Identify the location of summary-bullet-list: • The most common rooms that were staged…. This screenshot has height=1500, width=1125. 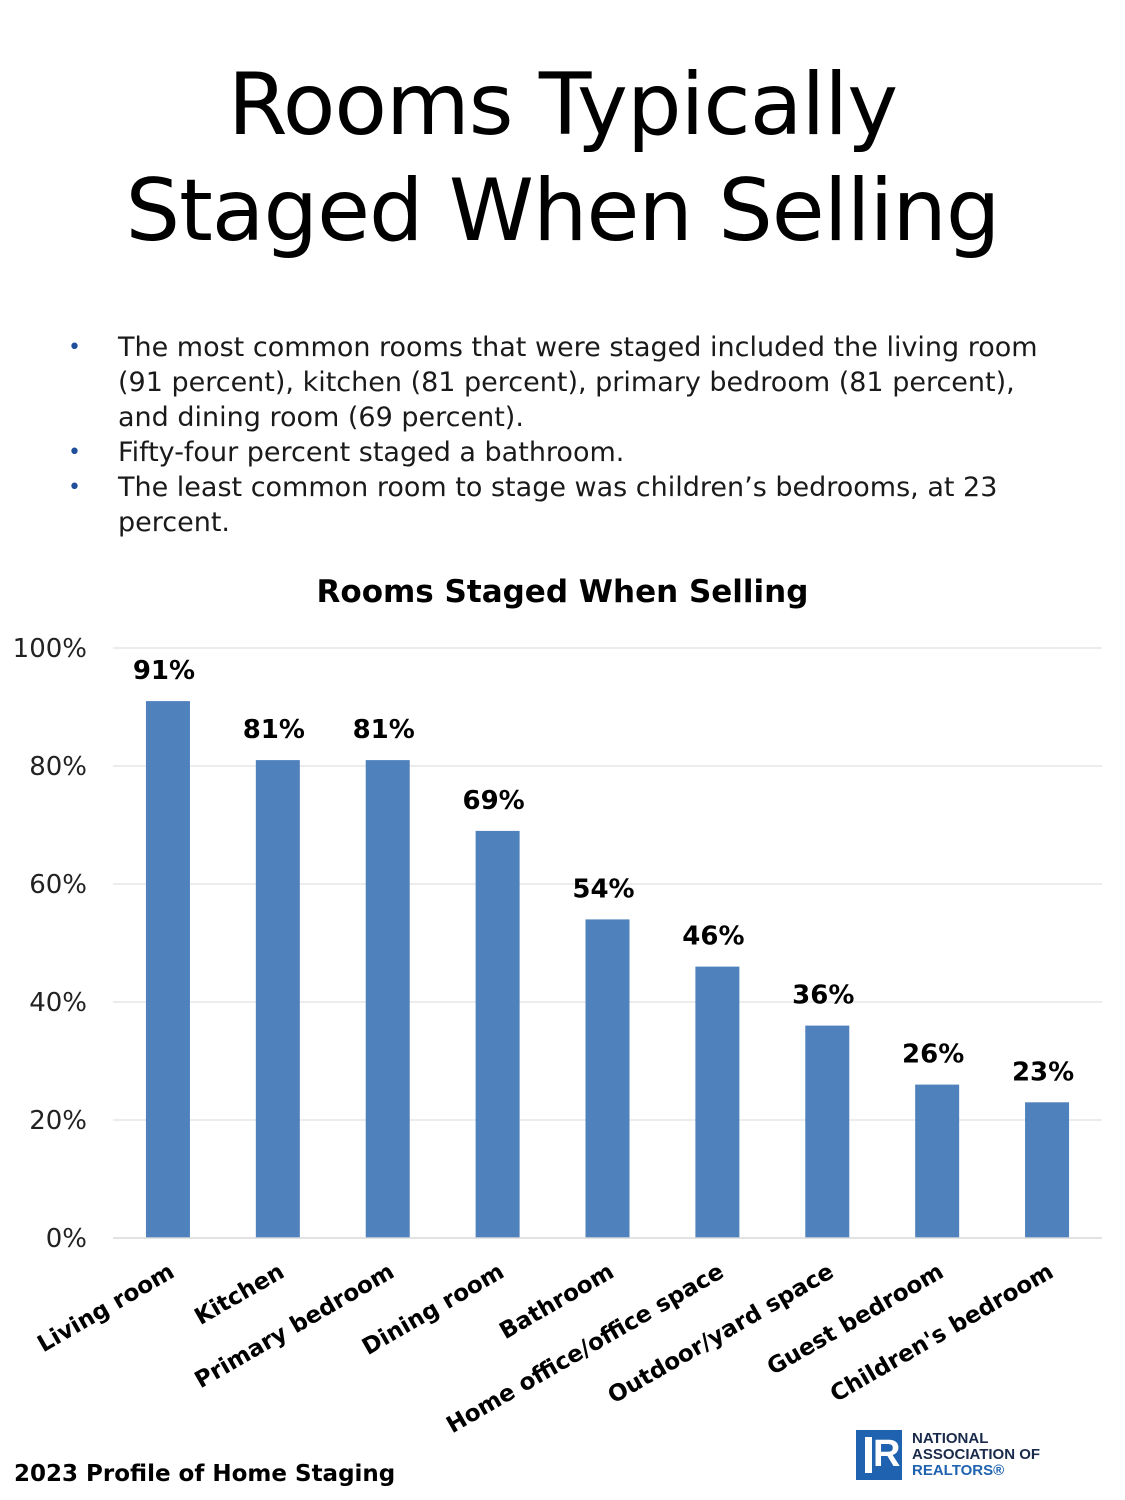
(568, 435).